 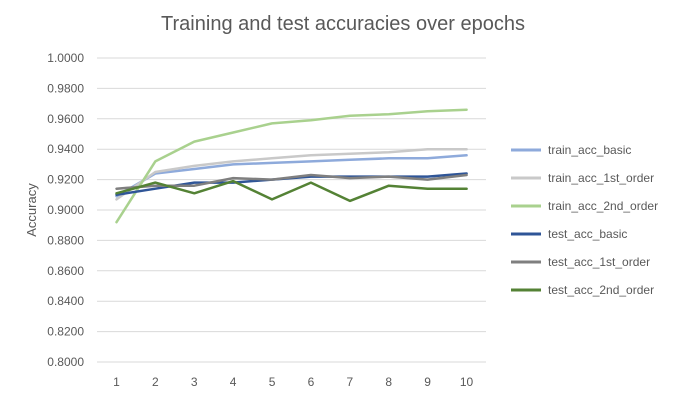 I want to click on y-tick-label: 0.9200, so click(x=65, y=180).